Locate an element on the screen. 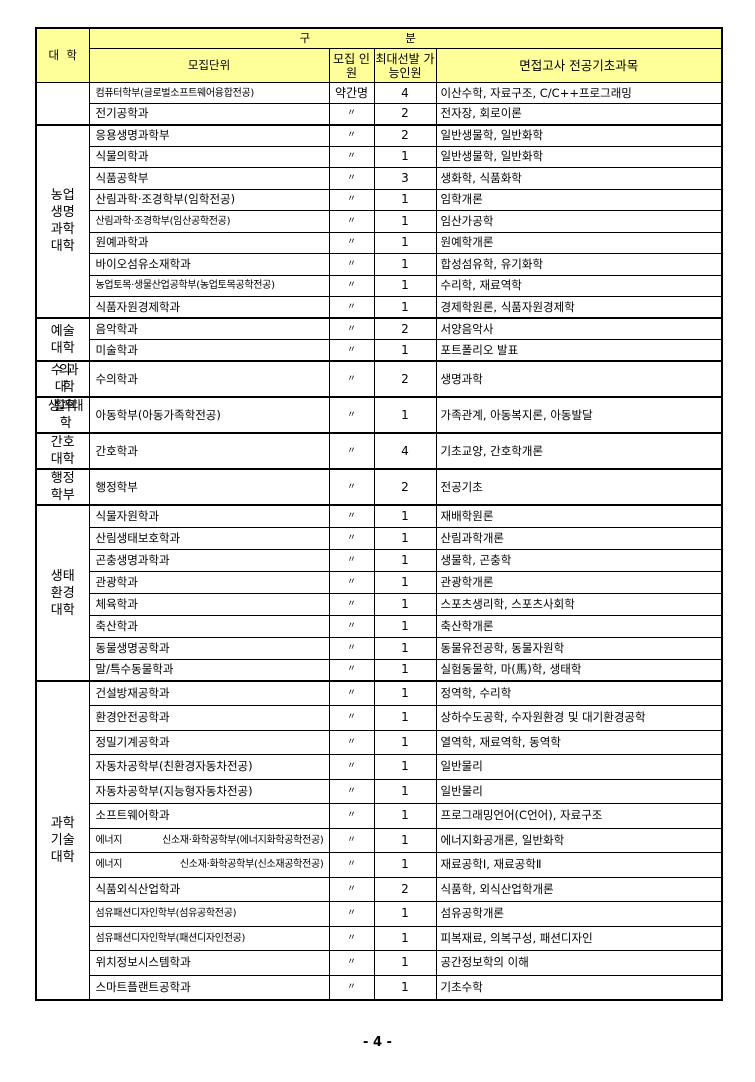 The height and width of the screenshot is (1082, 755). table-row: 식품외식산업학과 〃 2 식품학, 외식산업학개론 is located at coordinates (379, 889).